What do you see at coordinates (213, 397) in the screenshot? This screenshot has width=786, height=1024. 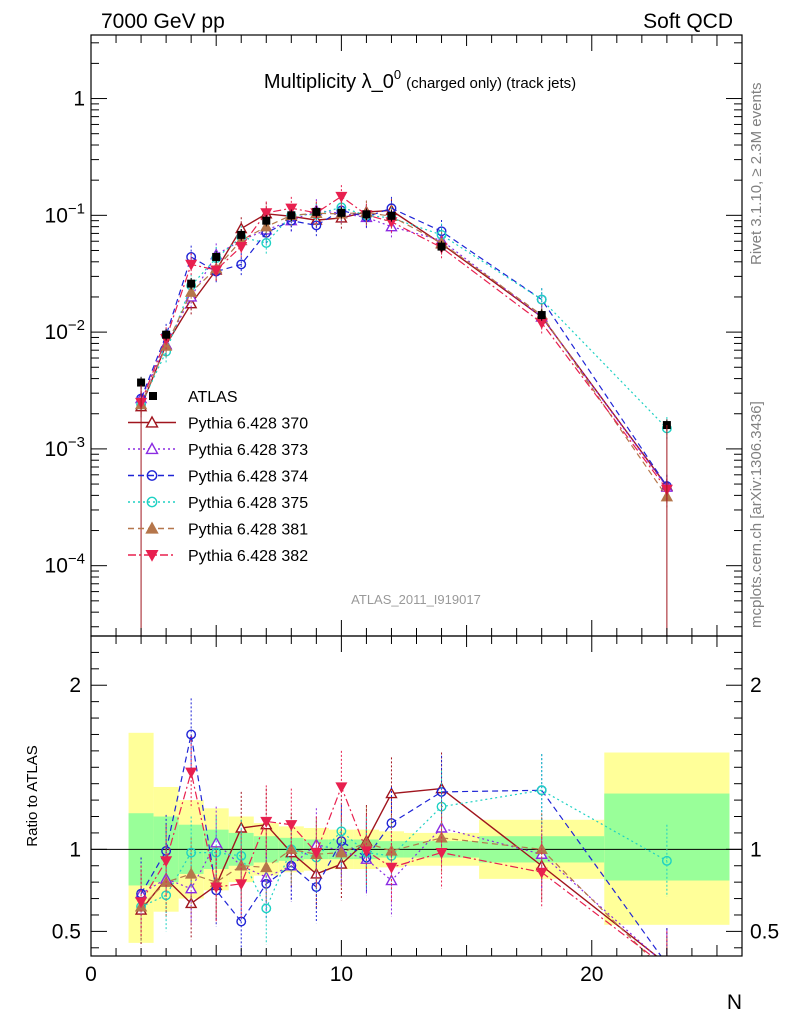 I see `legend-label: ATLAS` at bounding box center [213, 397].